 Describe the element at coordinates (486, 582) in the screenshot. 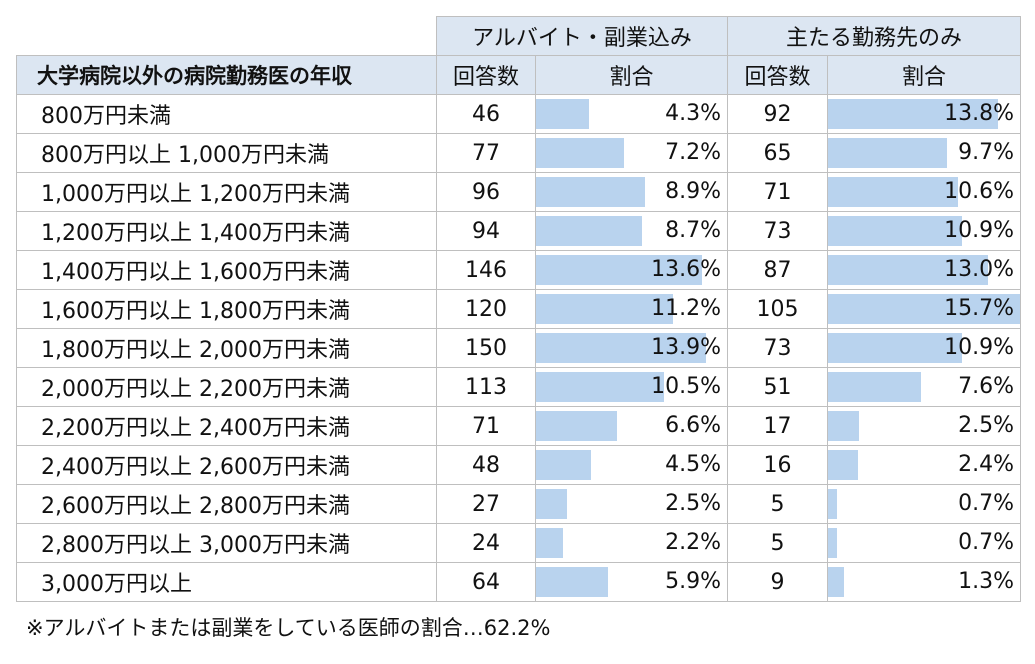

I see `count-cell: 64` at that location.